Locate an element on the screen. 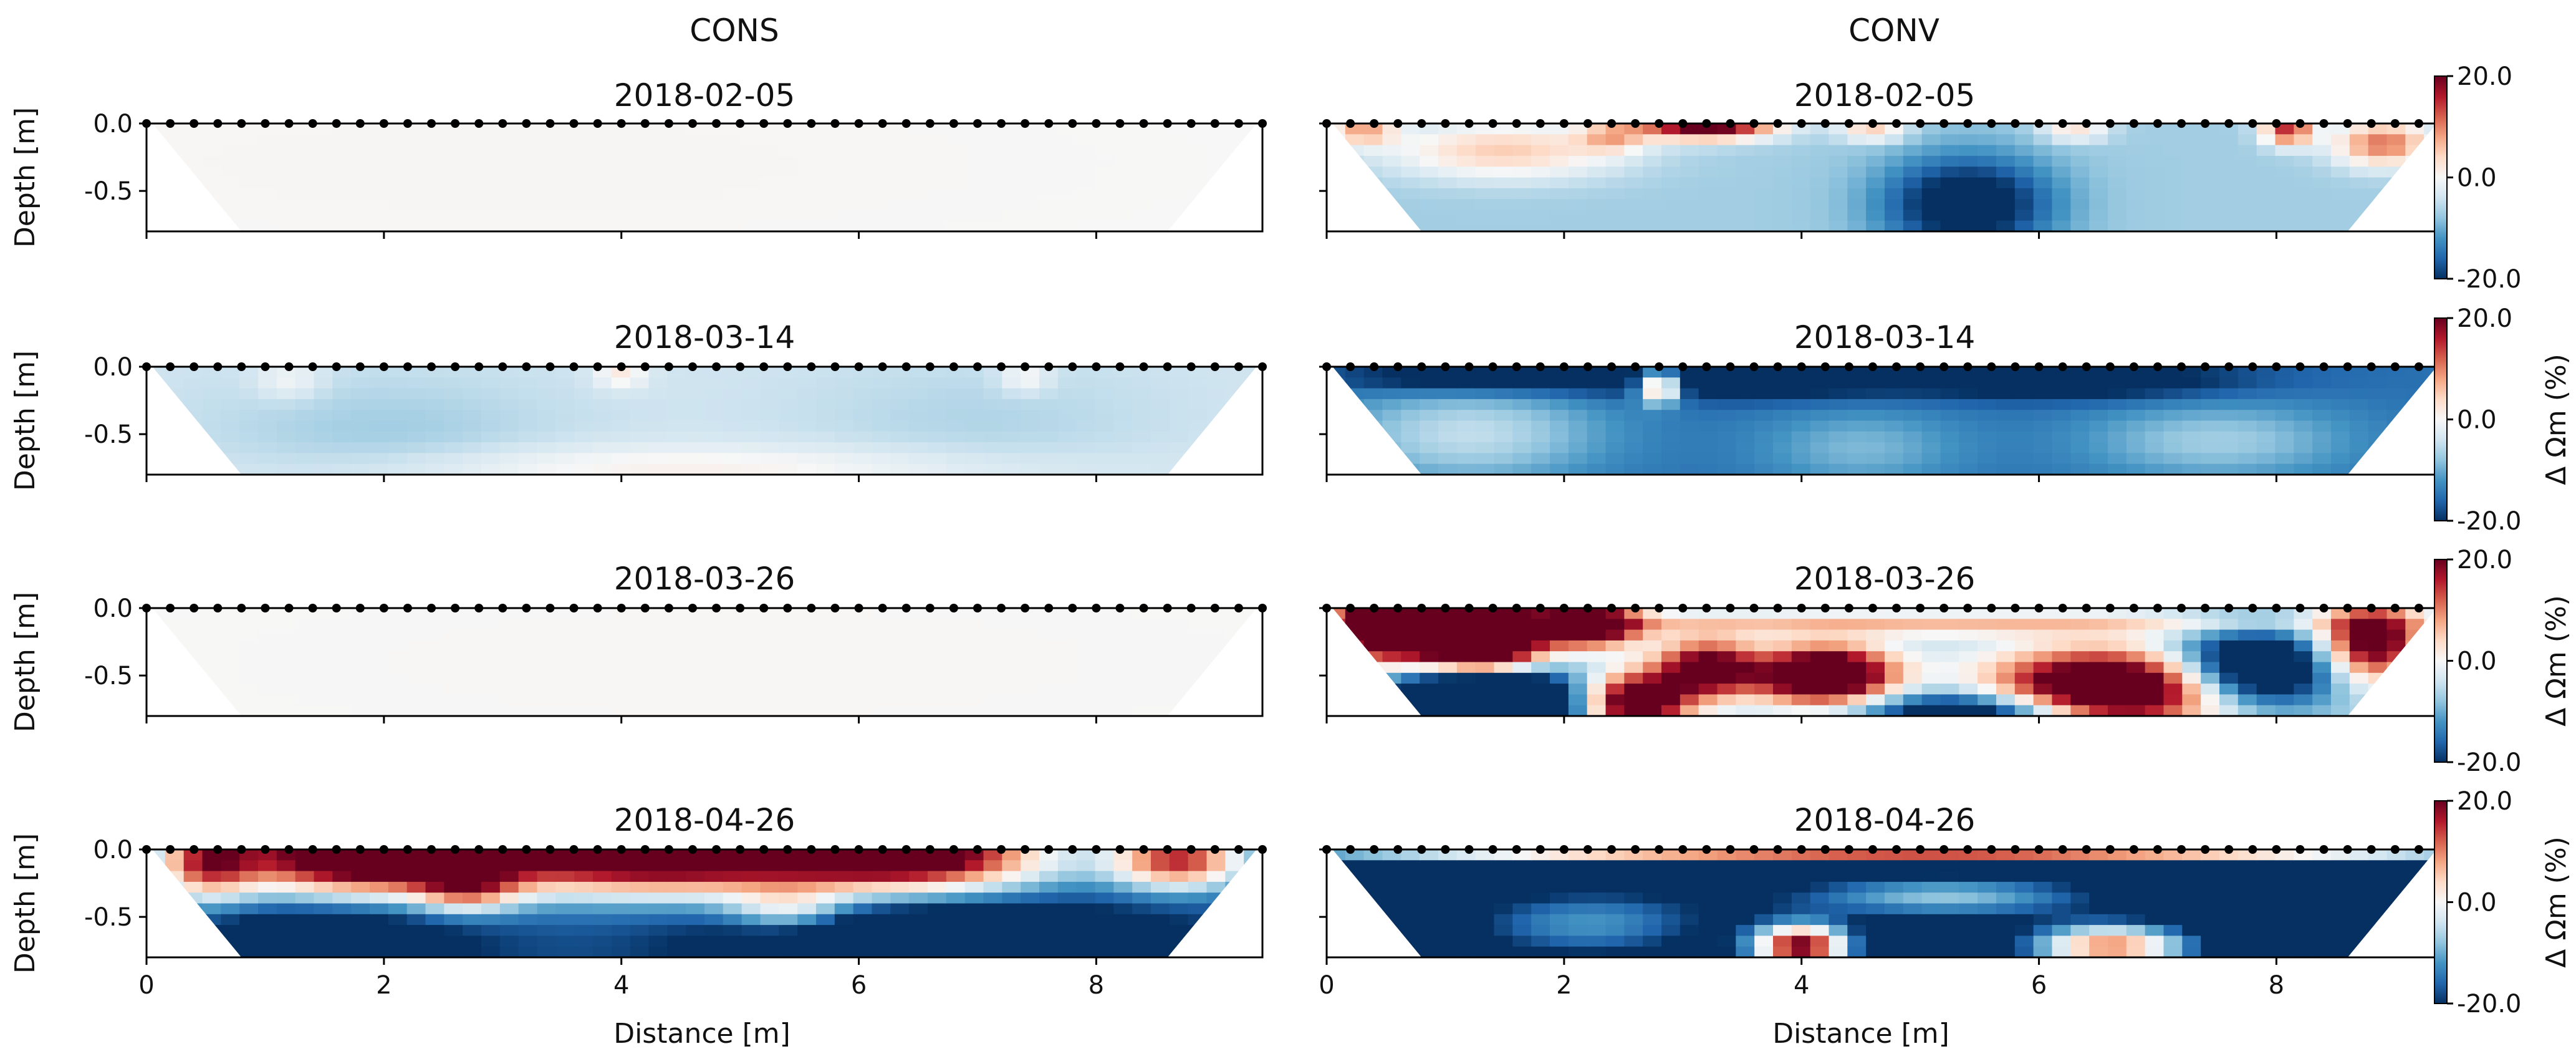 This screenshot has height=1064, width=2576. panel-title: 2018-04-26 is located at coordinates (704, 820).